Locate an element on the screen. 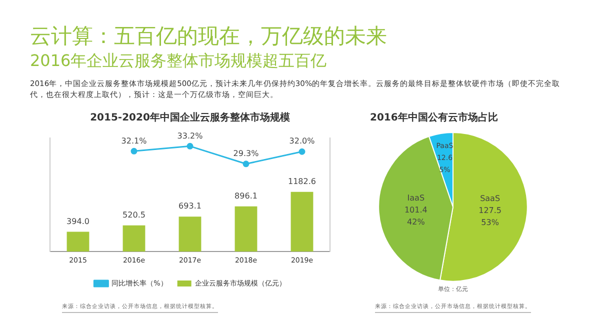 The height and width of the screenshot is (333, 596). data-label: 29.3% is located at coordinates (246, 153).